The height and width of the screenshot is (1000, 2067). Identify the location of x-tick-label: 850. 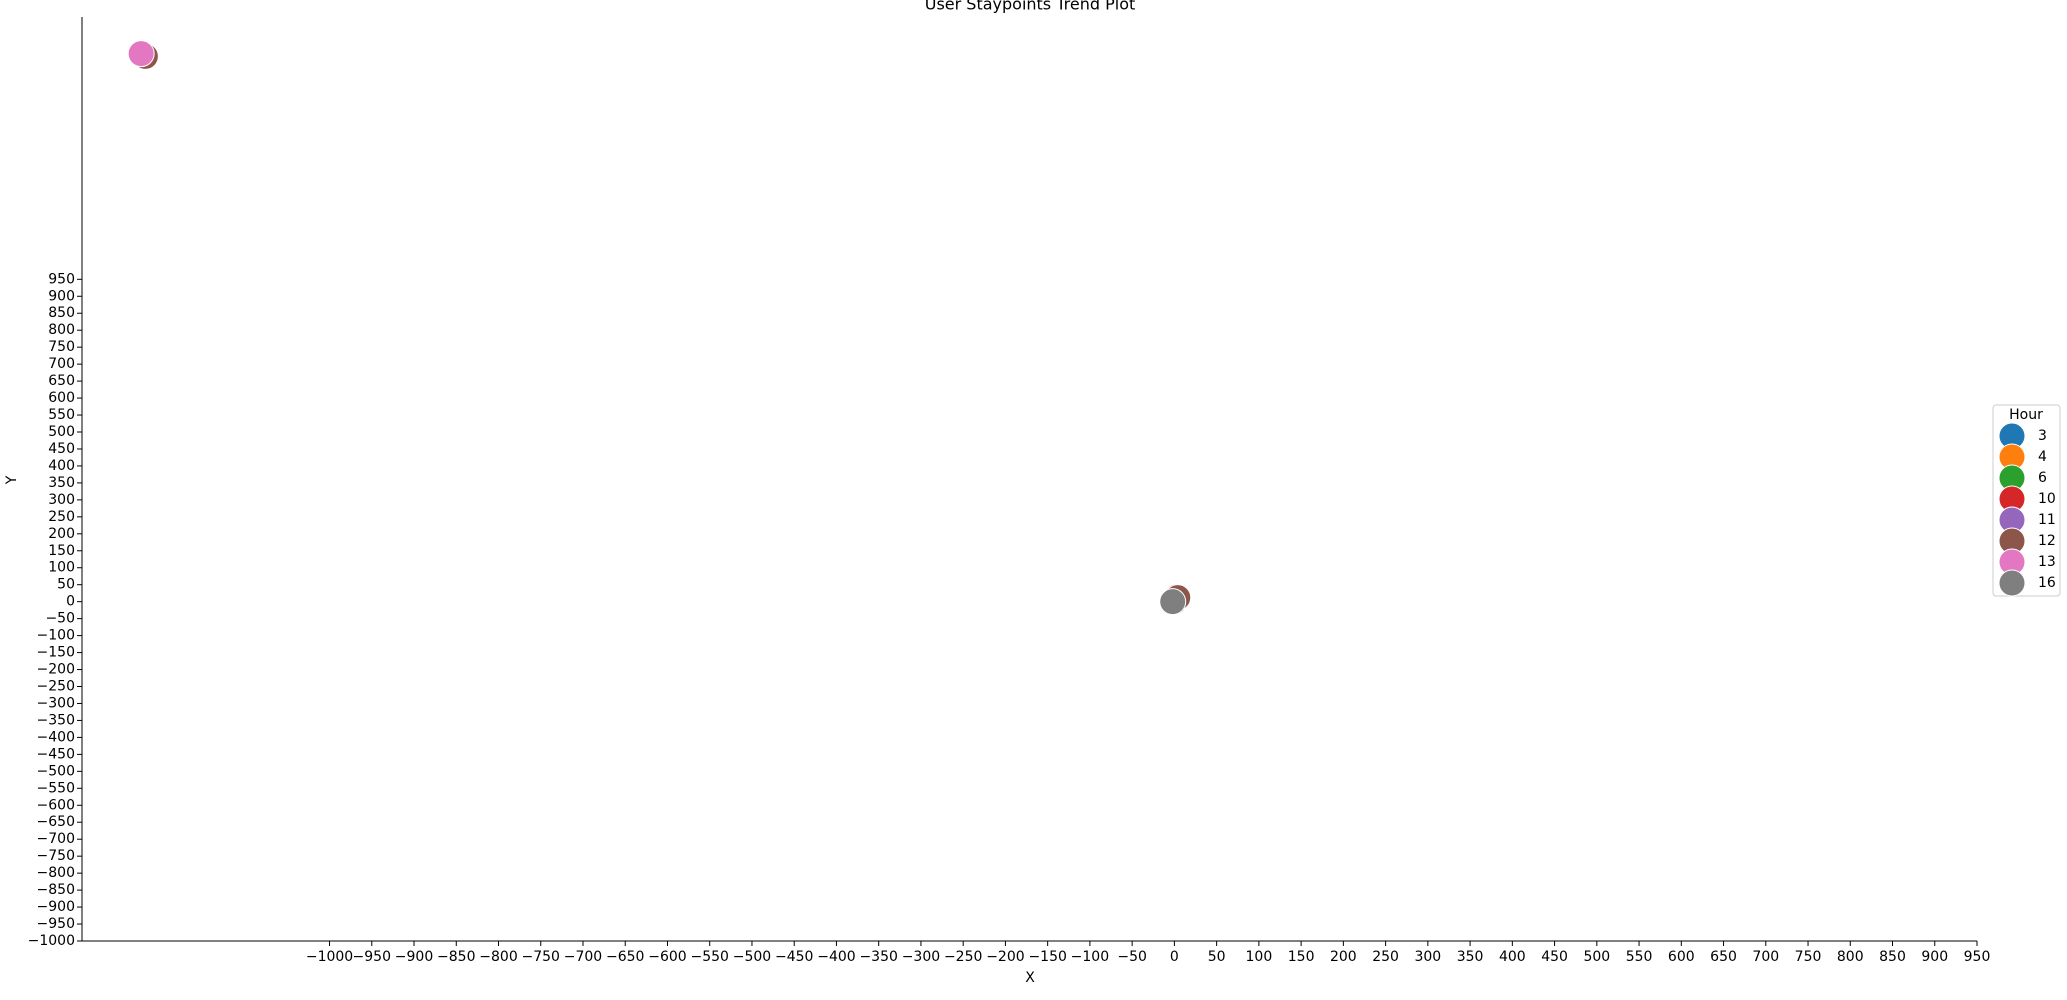
(1892, 957).